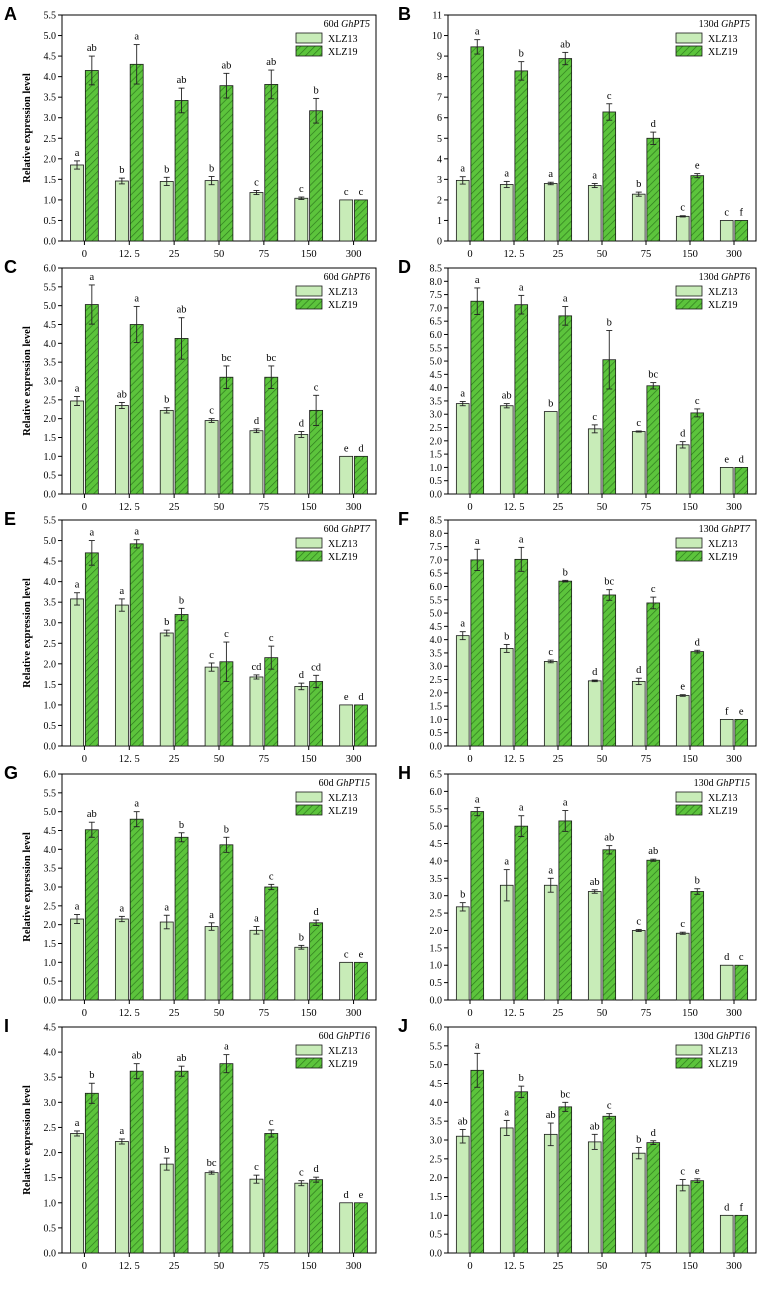 Image resolution: width=761 pixels, height=1299 pixels. I want to click on legend-gene: GhPT6, so click(735, 277).